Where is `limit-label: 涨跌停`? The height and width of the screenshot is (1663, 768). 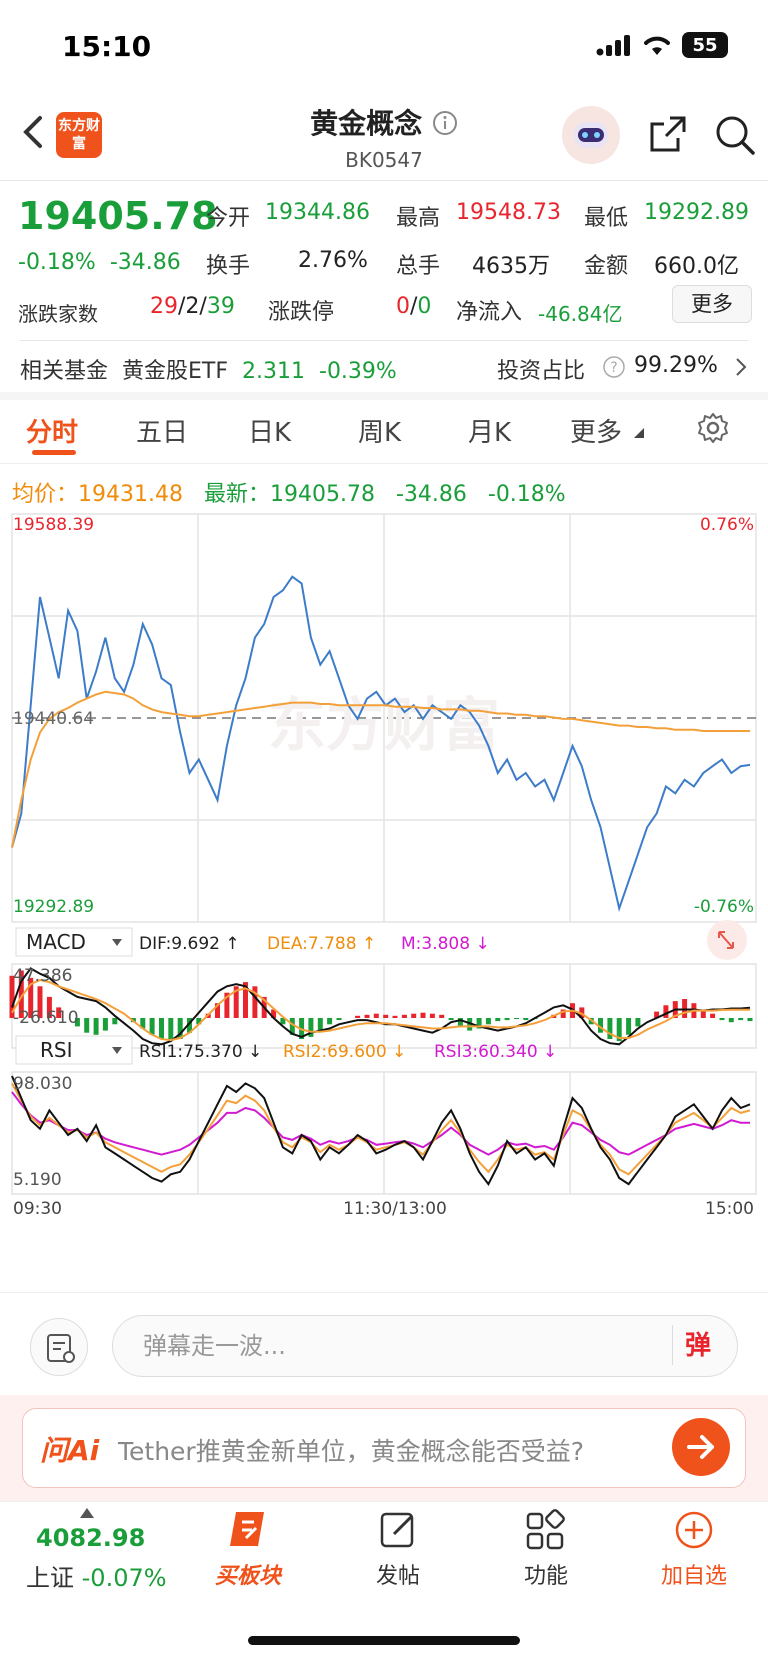
limit-label: 涨跌停 is located at coordinates (301, 312).